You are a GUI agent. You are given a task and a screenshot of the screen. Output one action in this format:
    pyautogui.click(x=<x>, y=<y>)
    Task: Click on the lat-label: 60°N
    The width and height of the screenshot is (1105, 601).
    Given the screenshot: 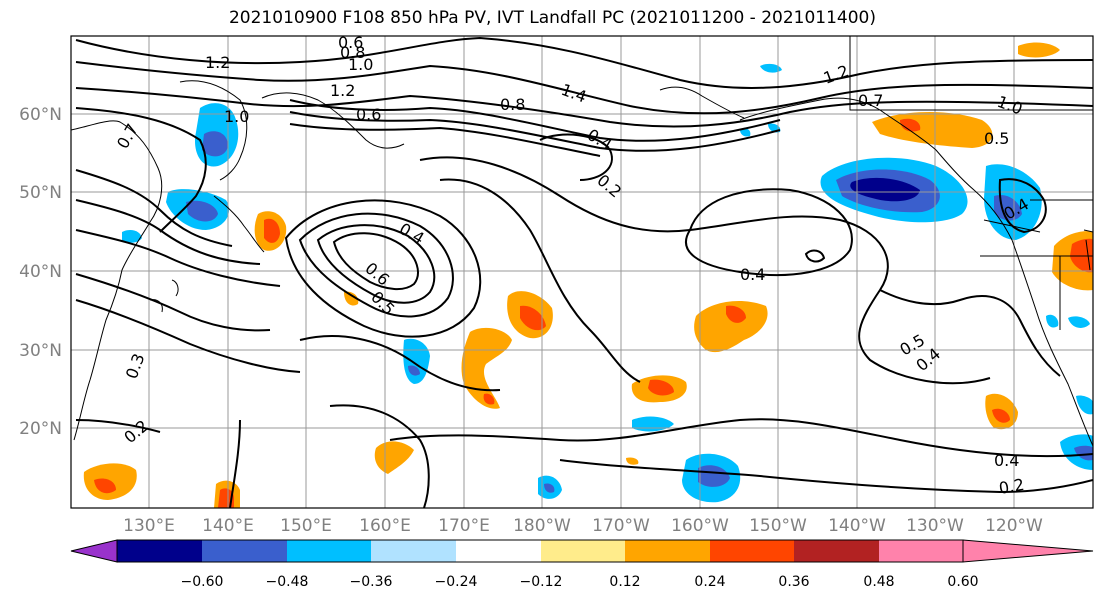 What is the action you would take?
    pyautogui.click(x=40, y=115)
    